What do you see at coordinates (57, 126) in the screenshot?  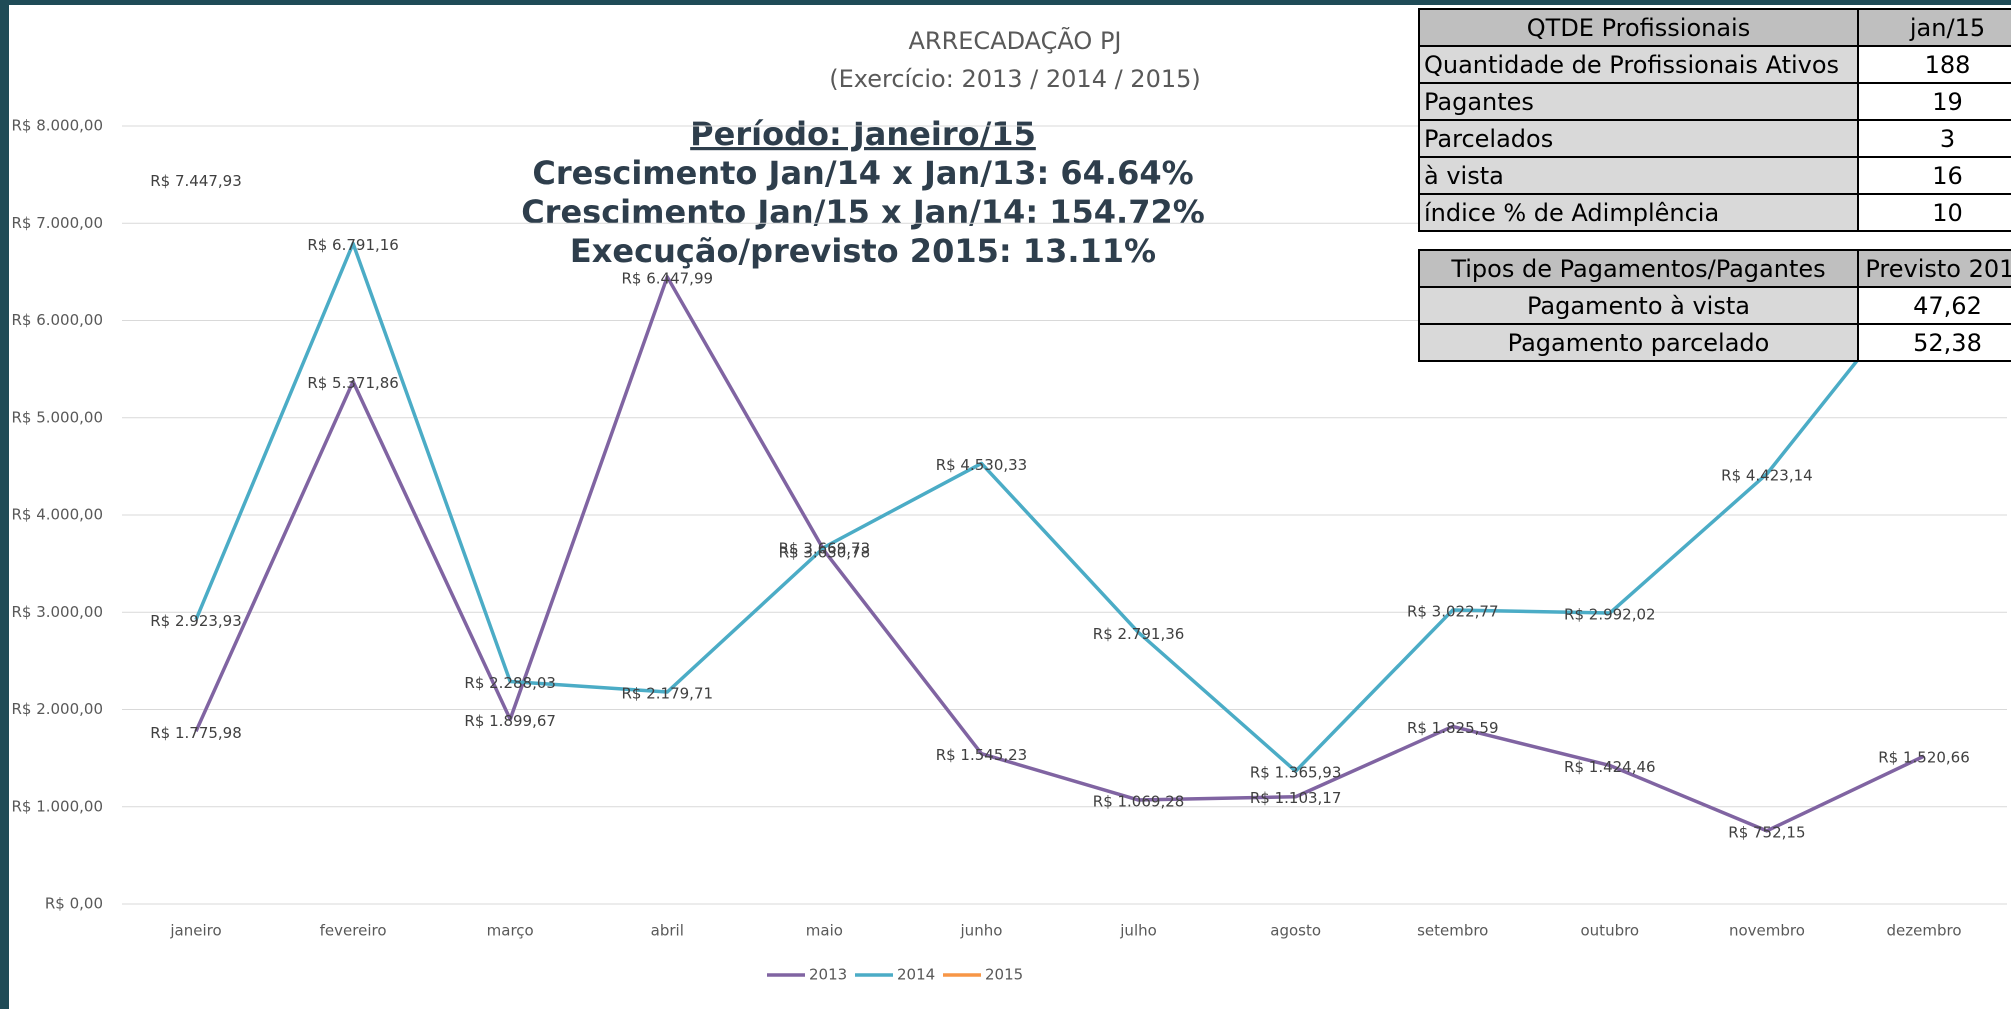 I see `y-tick-label: R$ 8.000,00` at bounding box center [57, 126].